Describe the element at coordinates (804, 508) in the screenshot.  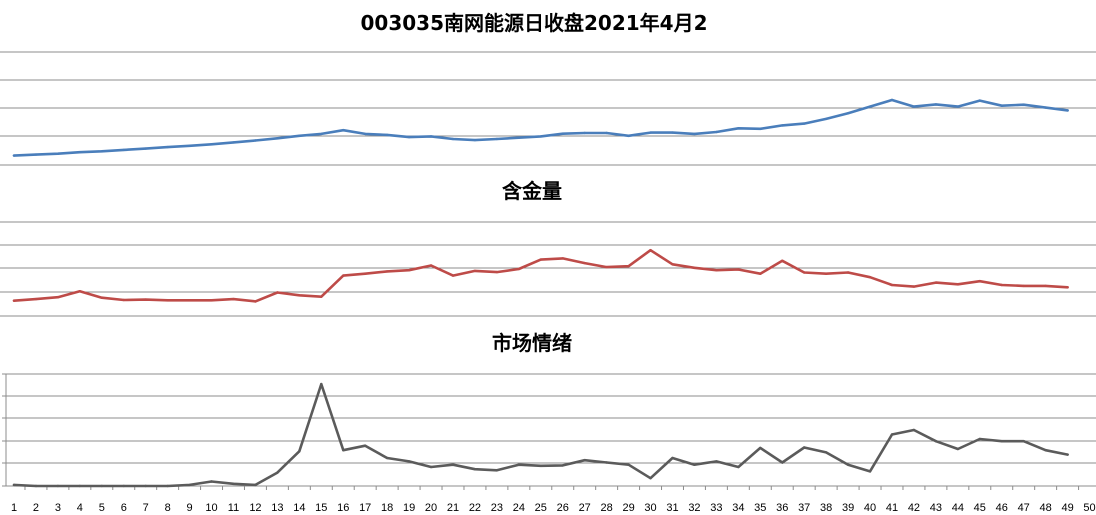
I see `x-tick-label: 37` at that location.